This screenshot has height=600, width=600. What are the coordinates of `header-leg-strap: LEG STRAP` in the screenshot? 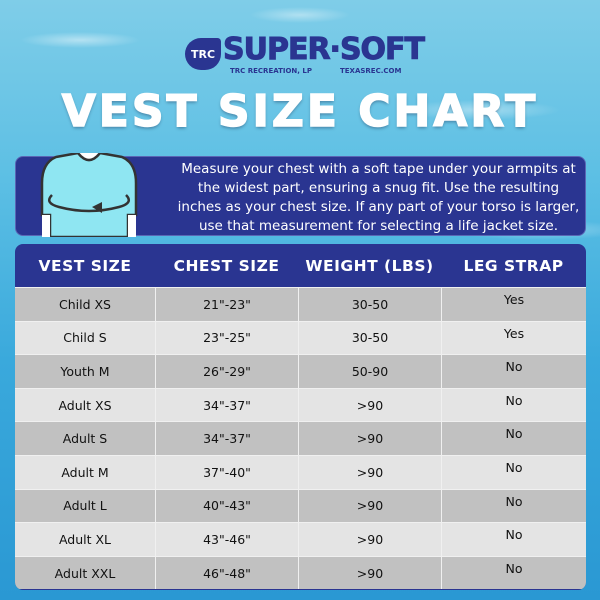 It's located at (513, 265).